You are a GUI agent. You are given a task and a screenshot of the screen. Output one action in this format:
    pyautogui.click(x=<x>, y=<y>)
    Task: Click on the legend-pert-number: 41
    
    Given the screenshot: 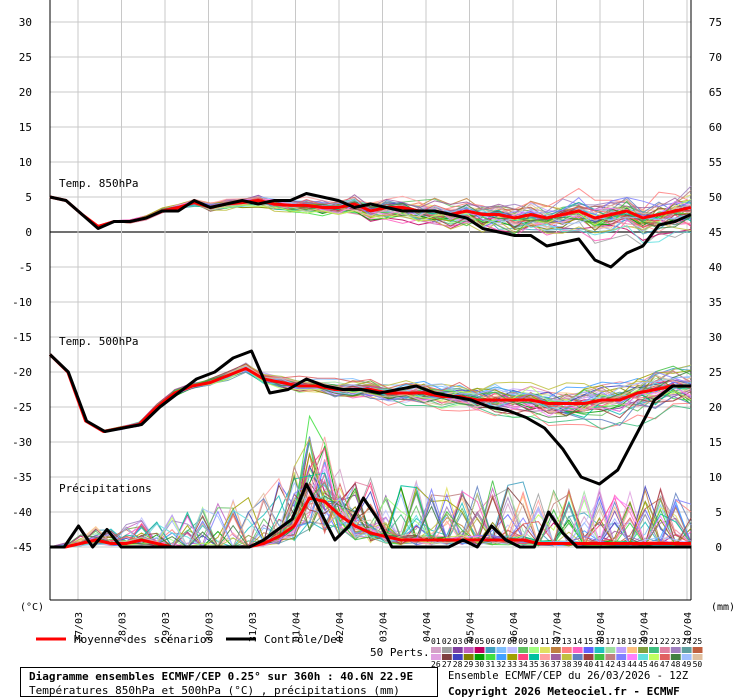 What is the action you would take?
    pyautogui.click(x=600, y=664)
    